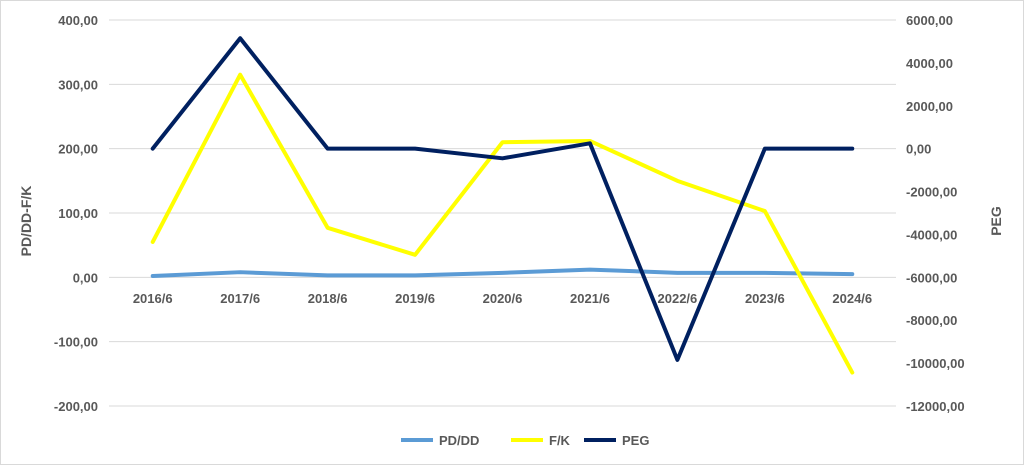 Image resolution: width=1024 pixels, height=465 pixels. I want to click on x-tick-label: 2016/6, so click(153, 298).